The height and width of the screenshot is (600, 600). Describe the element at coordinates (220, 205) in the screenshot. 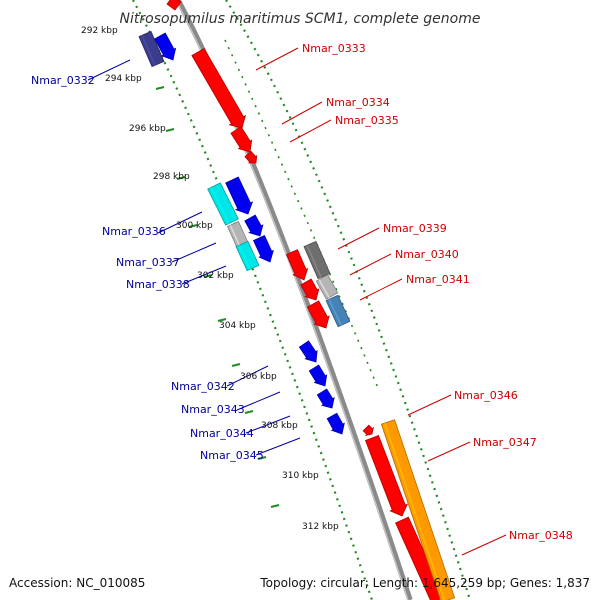

I see `gene-nmar-0336-highlight` at that location.